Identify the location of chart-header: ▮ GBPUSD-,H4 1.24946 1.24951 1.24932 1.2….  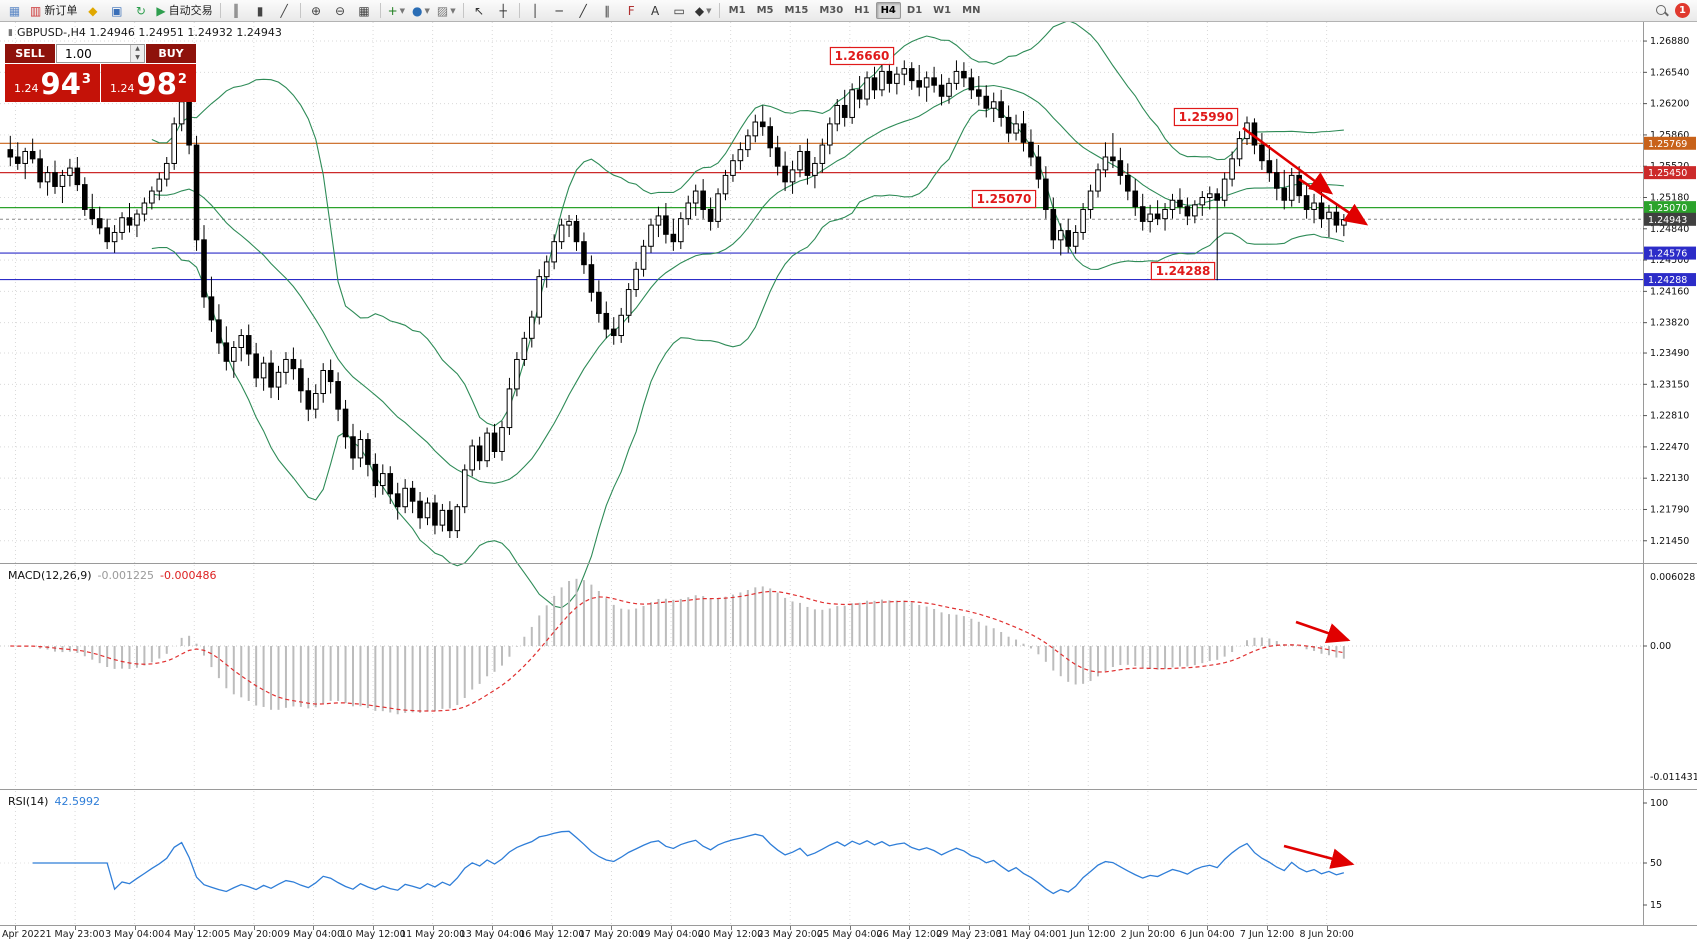
(145, 32).